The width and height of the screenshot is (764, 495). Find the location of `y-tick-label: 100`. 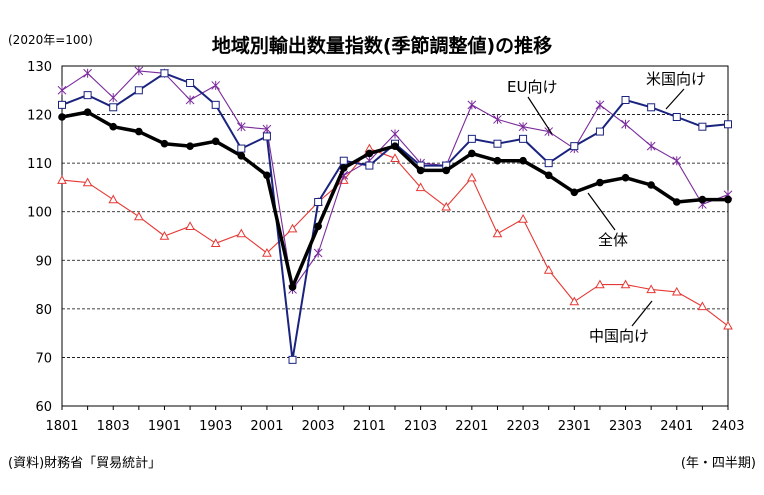

y-tick-label: 100 is located at coordinates (39, 213).